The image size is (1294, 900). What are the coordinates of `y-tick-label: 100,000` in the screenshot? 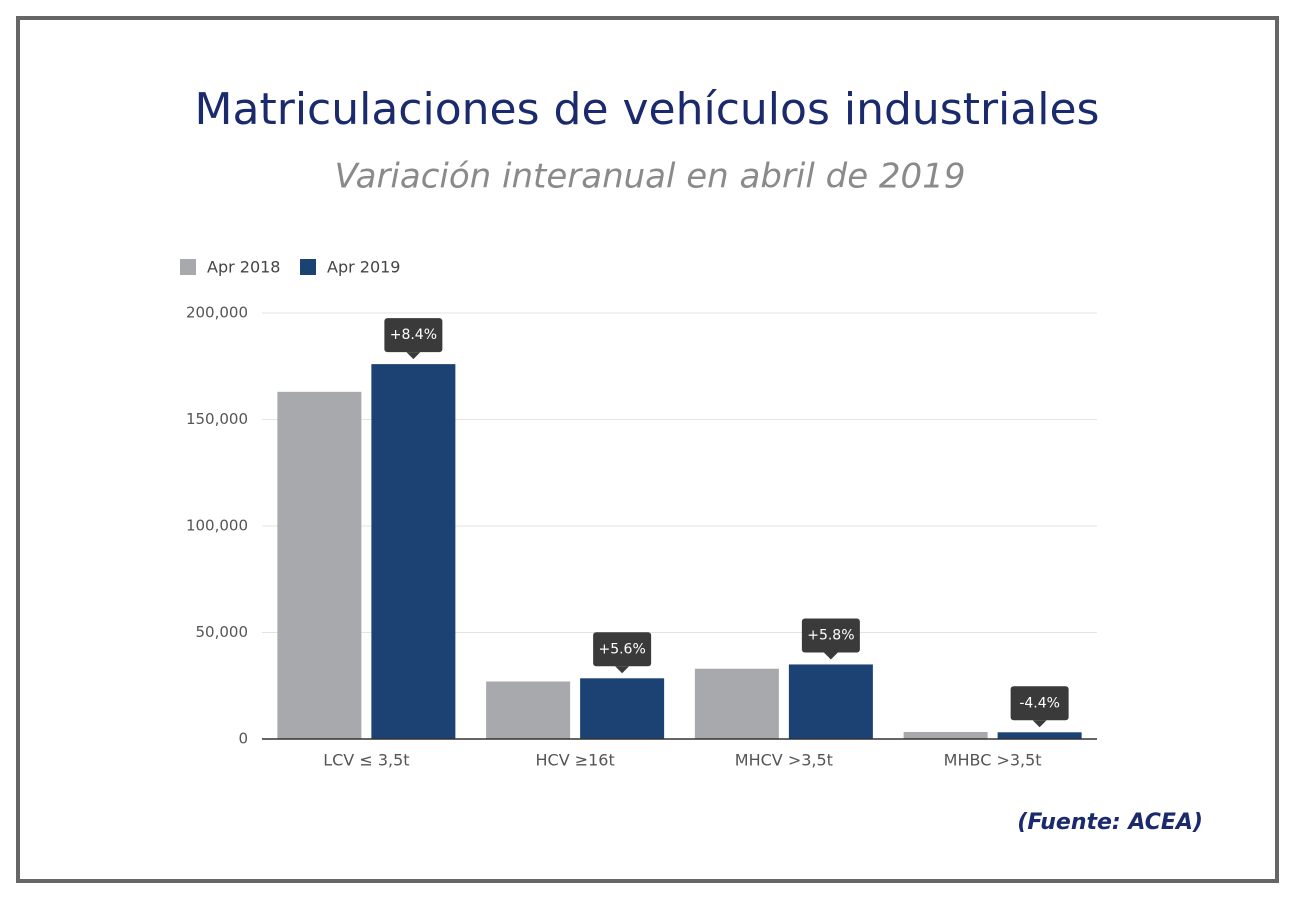 It's located at (217, 526).